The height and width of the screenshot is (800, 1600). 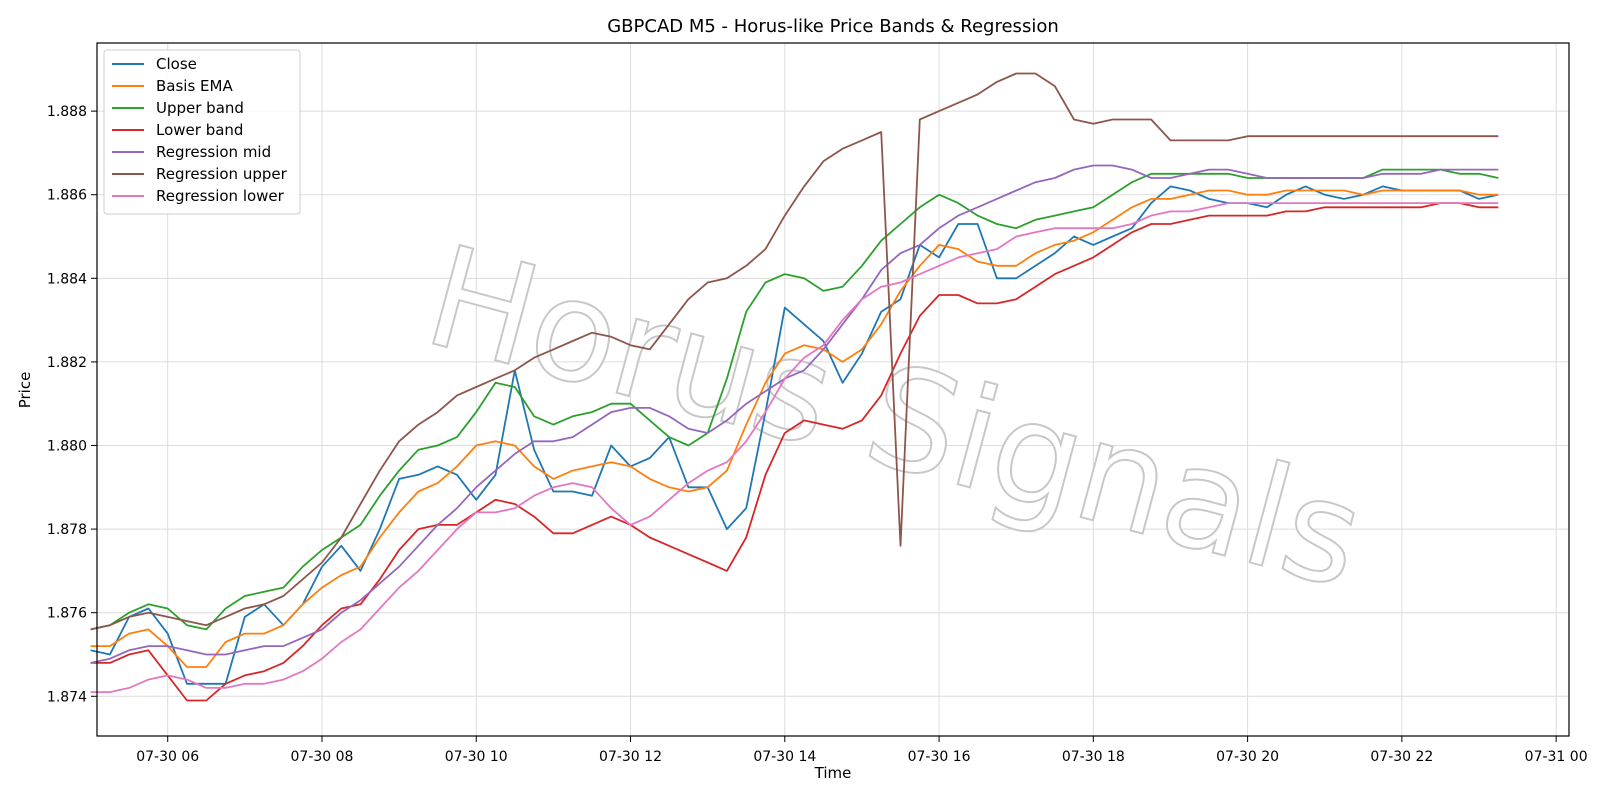 I want to click on legend-label: Regression mid, so click(x=213, y=152).